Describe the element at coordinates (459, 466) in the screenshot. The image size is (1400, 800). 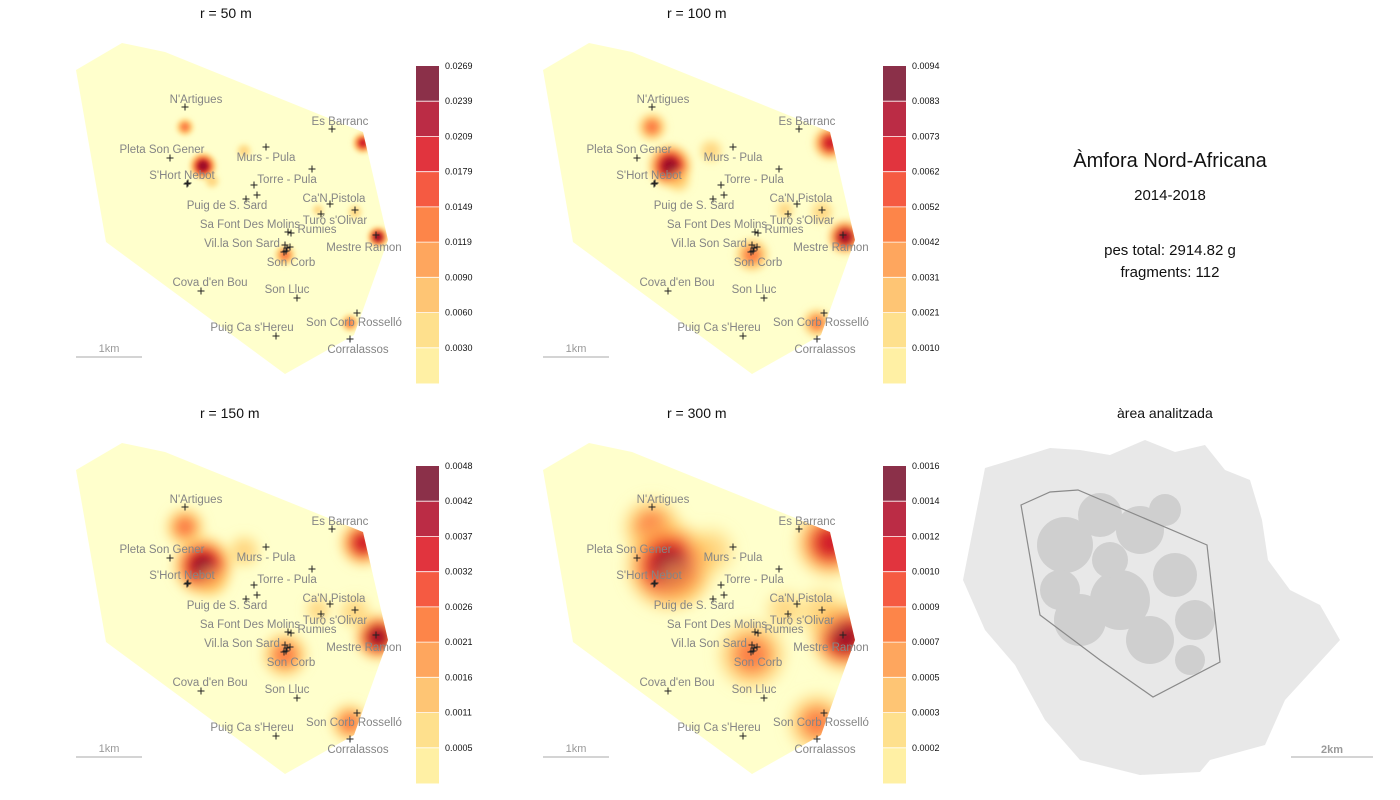
I see `legend-tick-label: 0.0048` at that location.